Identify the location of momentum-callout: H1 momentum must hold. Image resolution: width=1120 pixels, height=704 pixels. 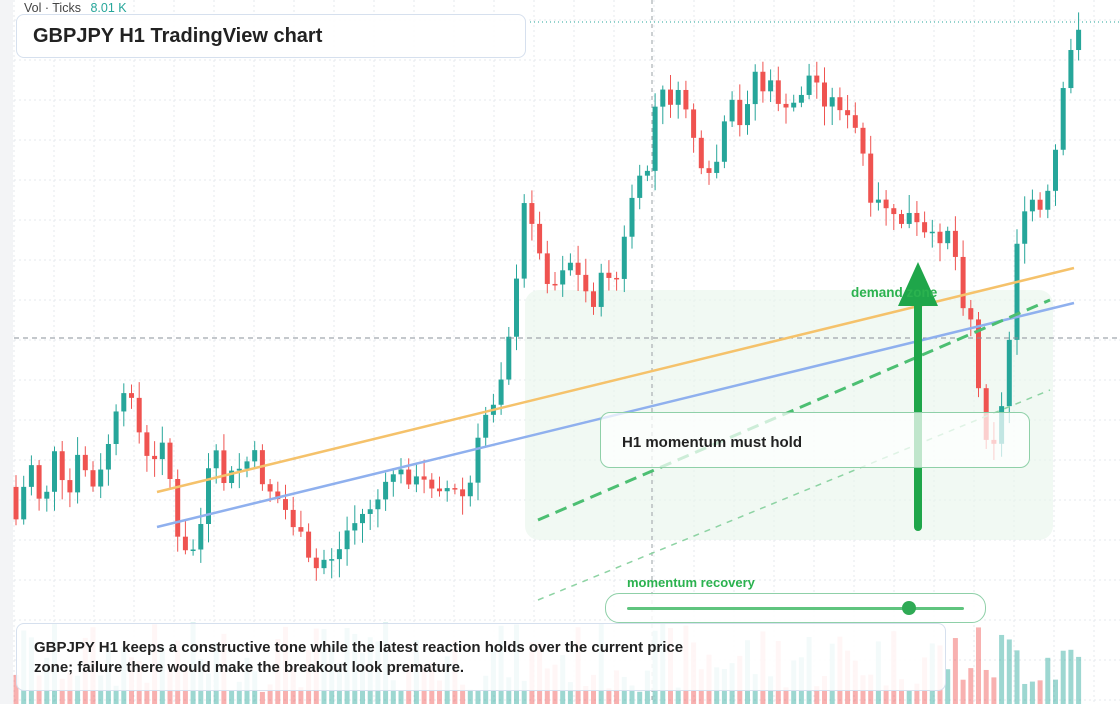
(815, 440).